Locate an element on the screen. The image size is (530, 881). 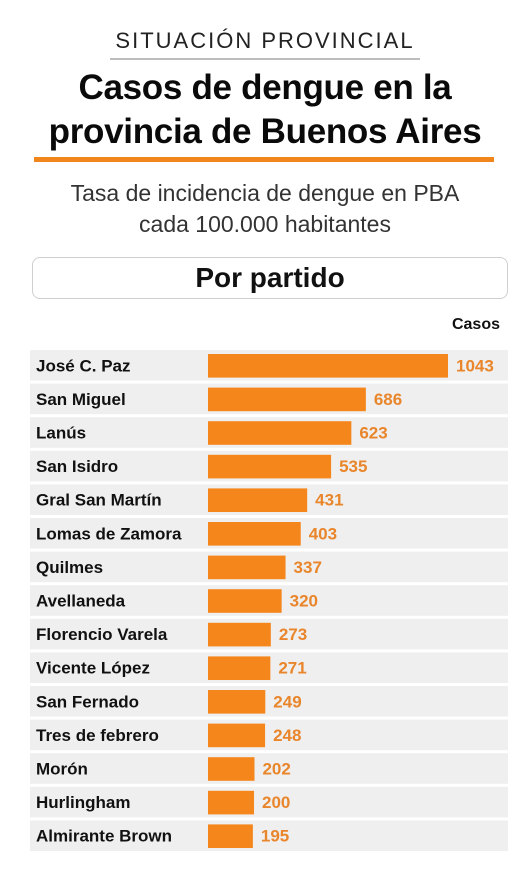
kicker-divider is located at coordinates (265, 59).